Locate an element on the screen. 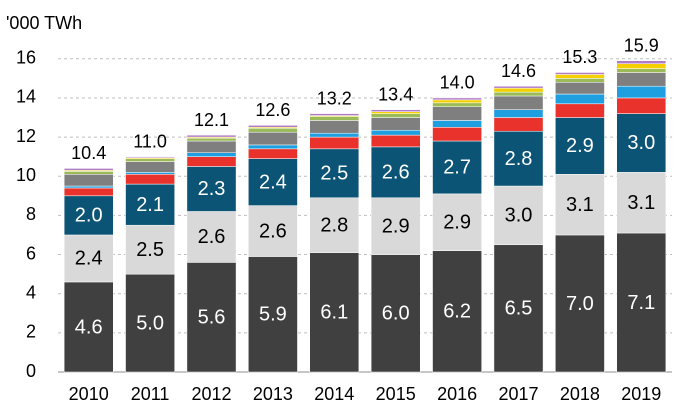  data-label: 5.0 is located at coordinates (150, 323).